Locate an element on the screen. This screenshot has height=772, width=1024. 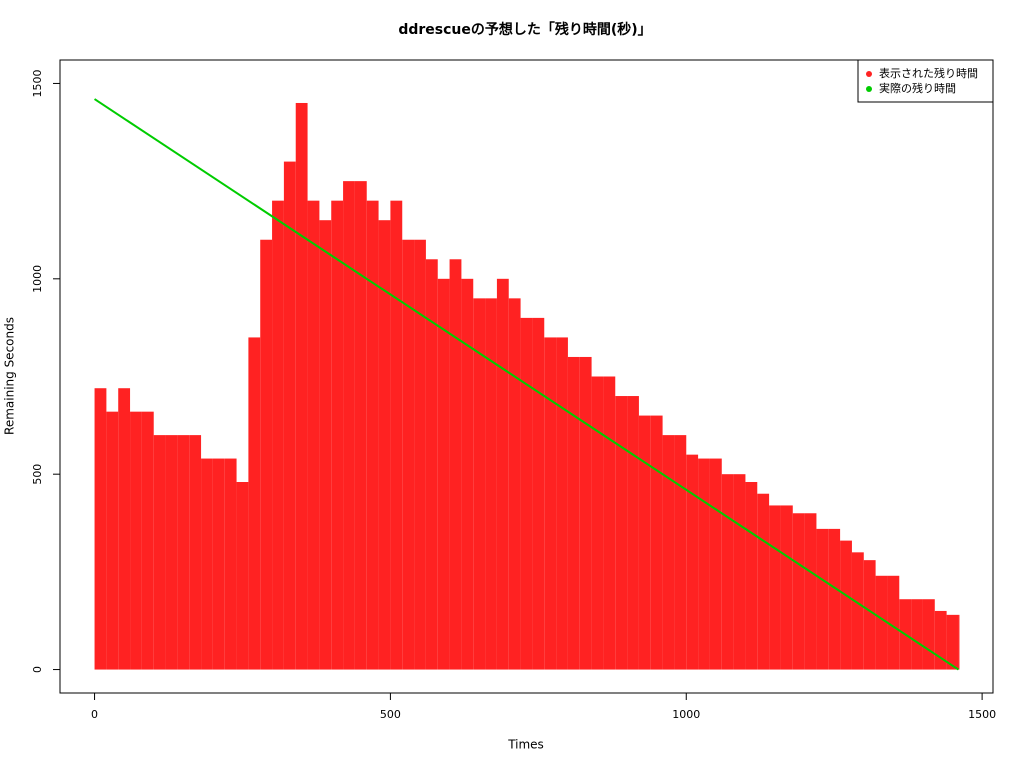
chart-title: ddrescueの予想した「残り時間(秒)」 is located at coordinates (524, 29).